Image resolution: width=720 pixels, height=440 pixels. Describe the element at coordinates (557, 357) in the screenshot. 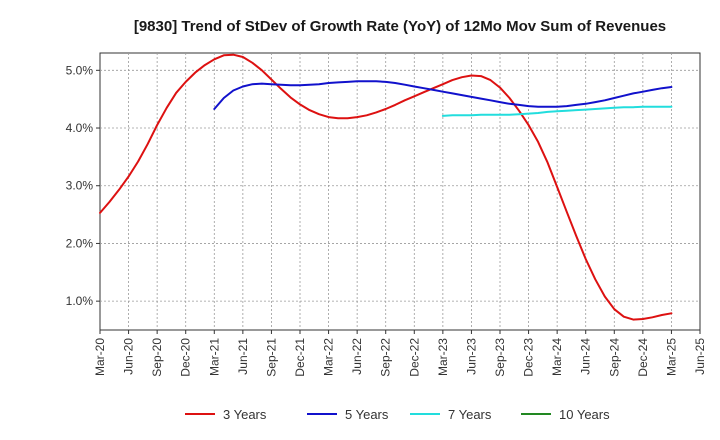

I see `x-tick-label: Mar-24` at that location.